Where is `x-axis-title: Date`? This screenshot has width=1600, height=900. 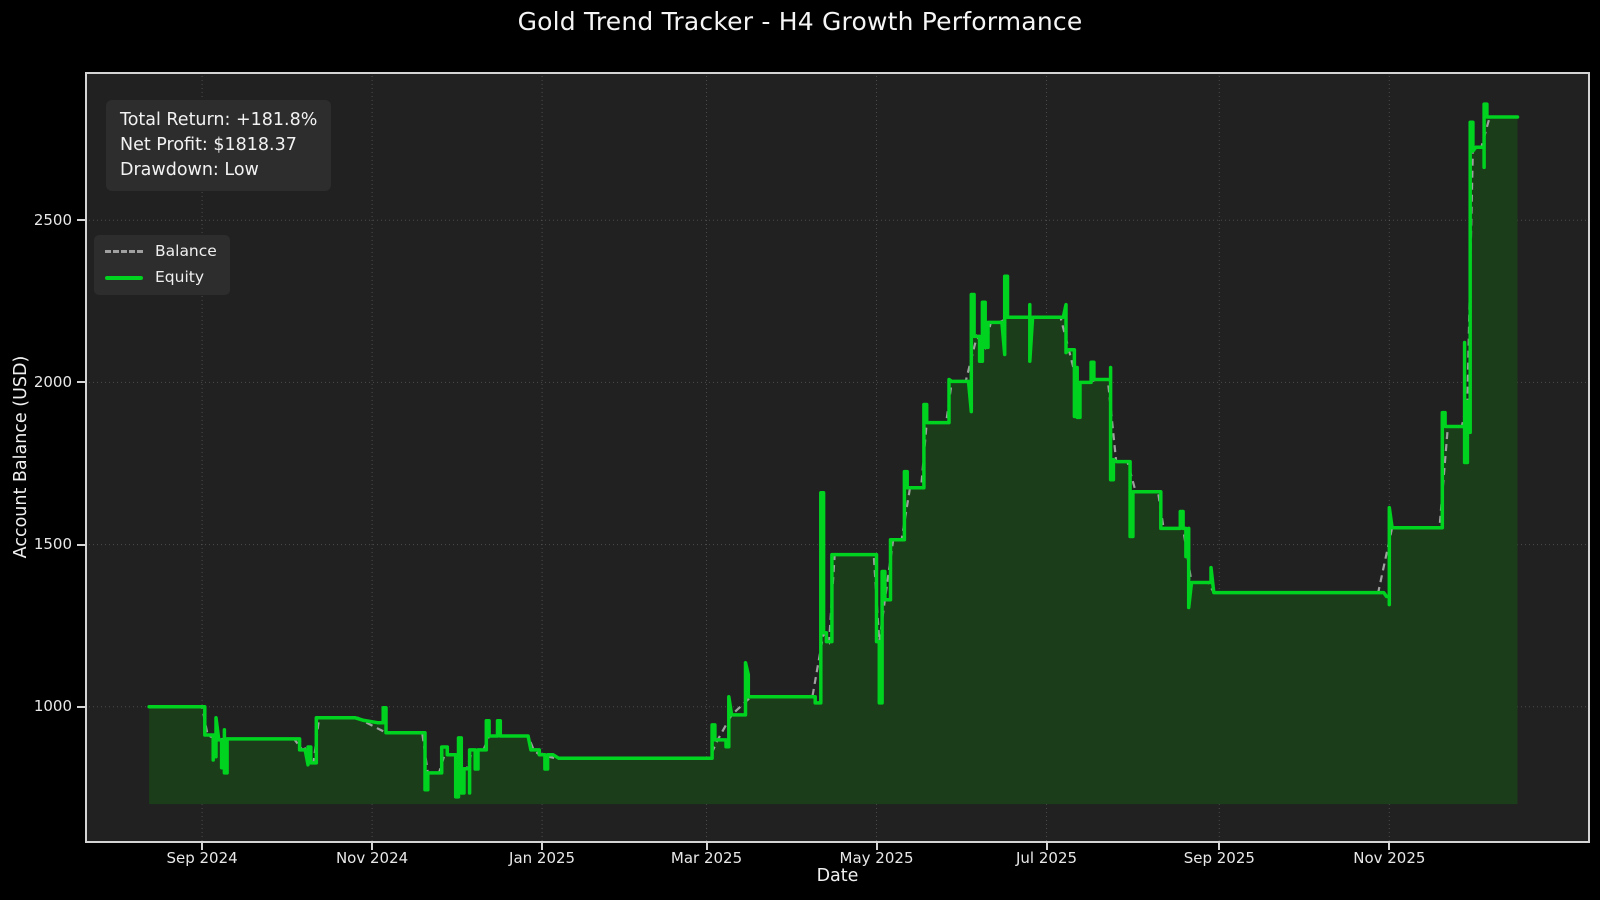 x-axis-title: Date is located at coordinates (837, 876).